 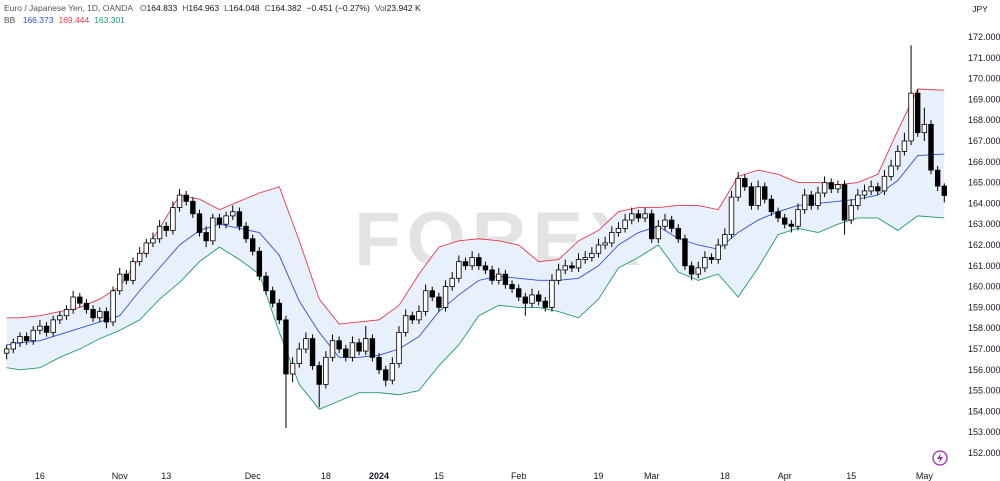 What do you see at coordinates (162, 8) in the screenshot?
I see `ohlc-value: 164.833` at bounding box center [162, 8].